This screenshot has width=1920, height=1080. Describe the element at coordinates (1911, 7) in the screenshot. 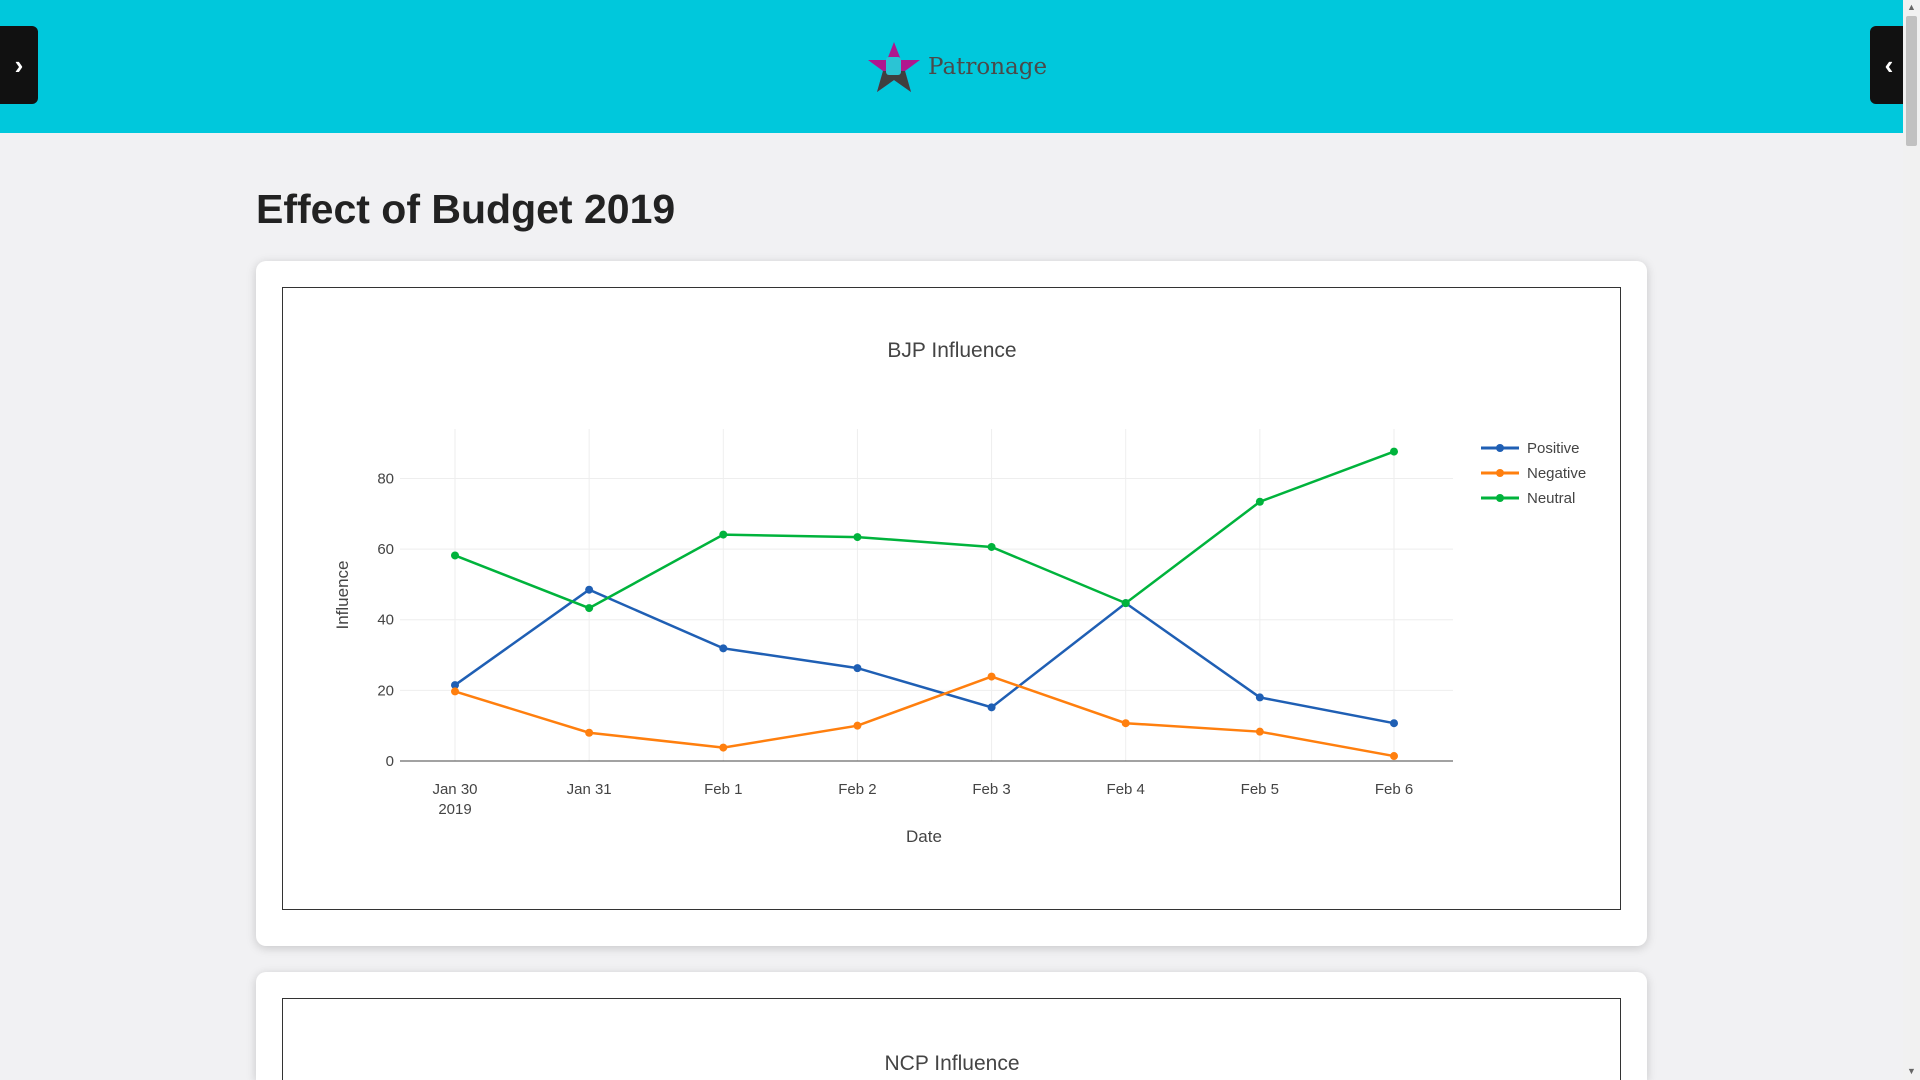

I see `scroll-up-icon: ▲` at that location.